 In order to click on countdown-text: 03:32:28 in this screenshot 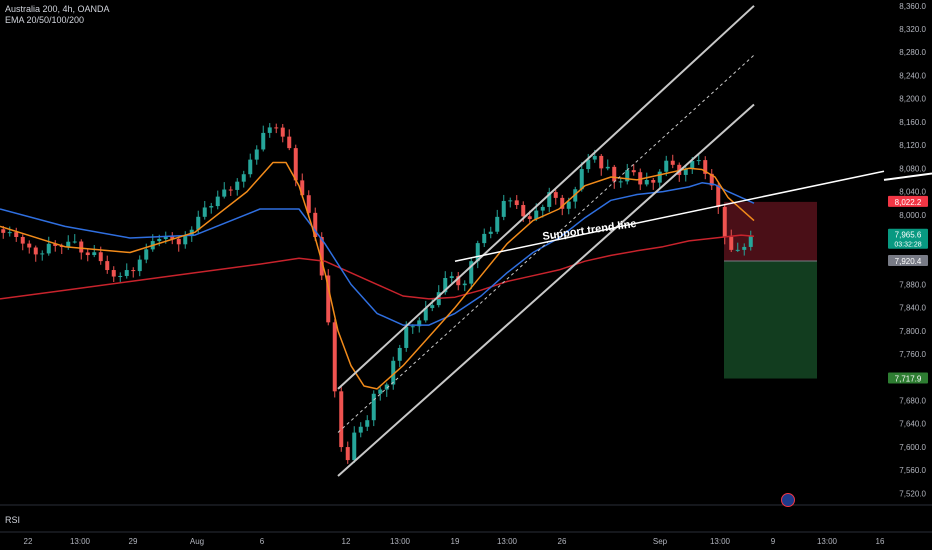, I will do `click(907, 245)`.